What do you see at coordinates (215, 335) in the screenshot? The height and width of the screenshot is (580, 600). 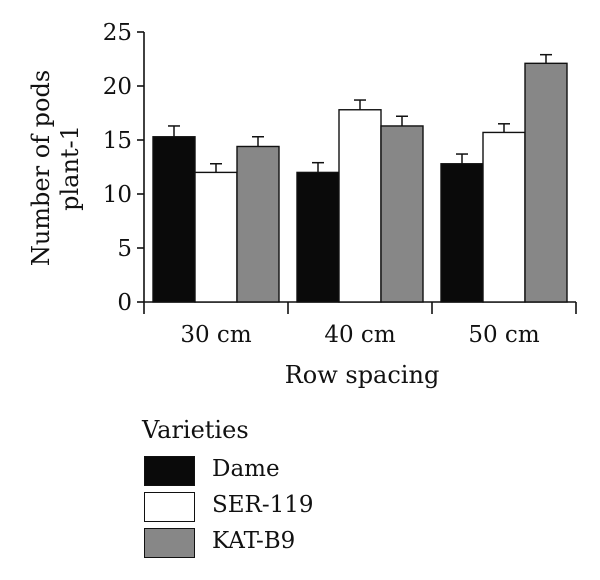 I see `x-tick-label: 30 cm` at bounding box center [215, 335].